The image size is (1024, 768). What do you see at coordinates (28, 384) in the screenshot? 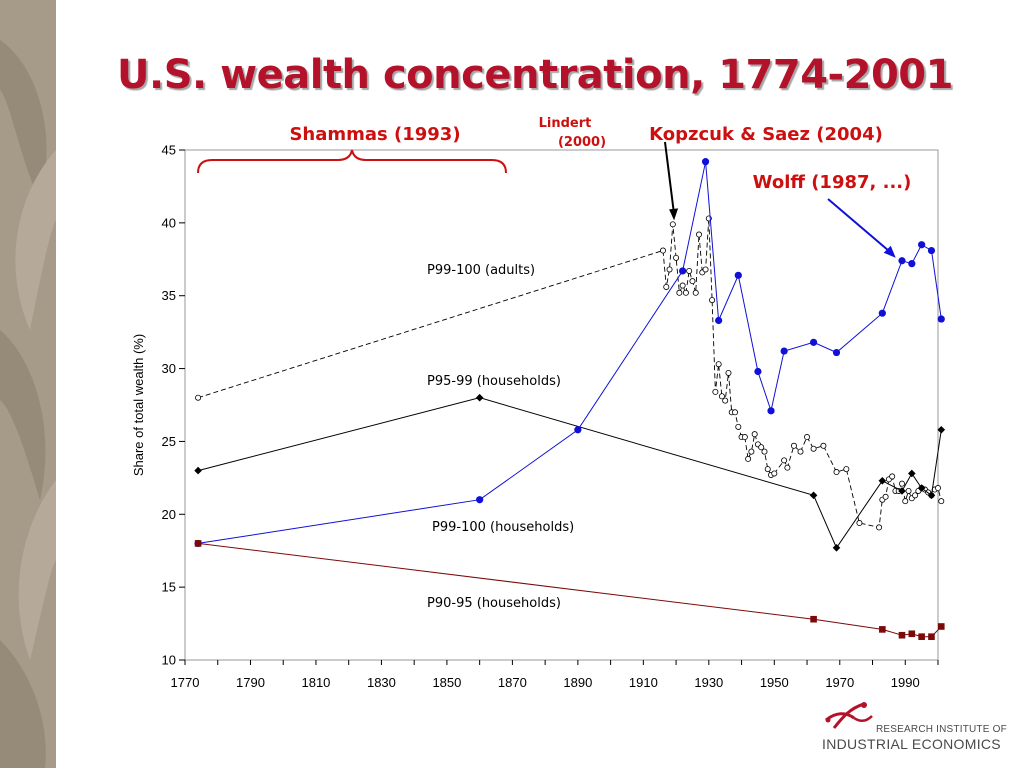
I see `decorative-side-strip` at bounding box center [28, 384].